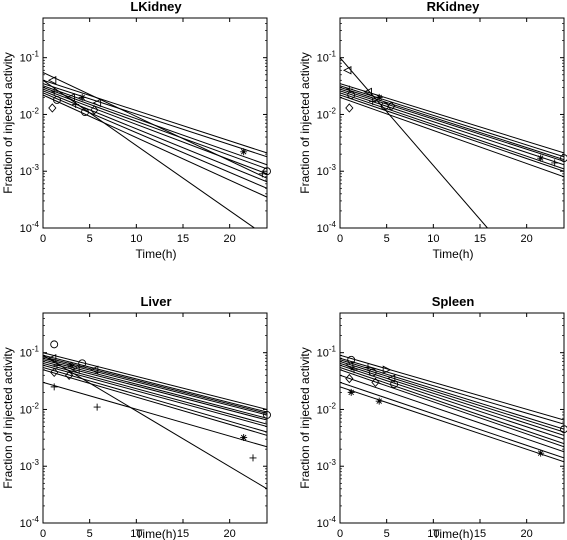 This screenshot has width=567, height=540. I want to click on x-tick-label: 0, so click(340, 239).